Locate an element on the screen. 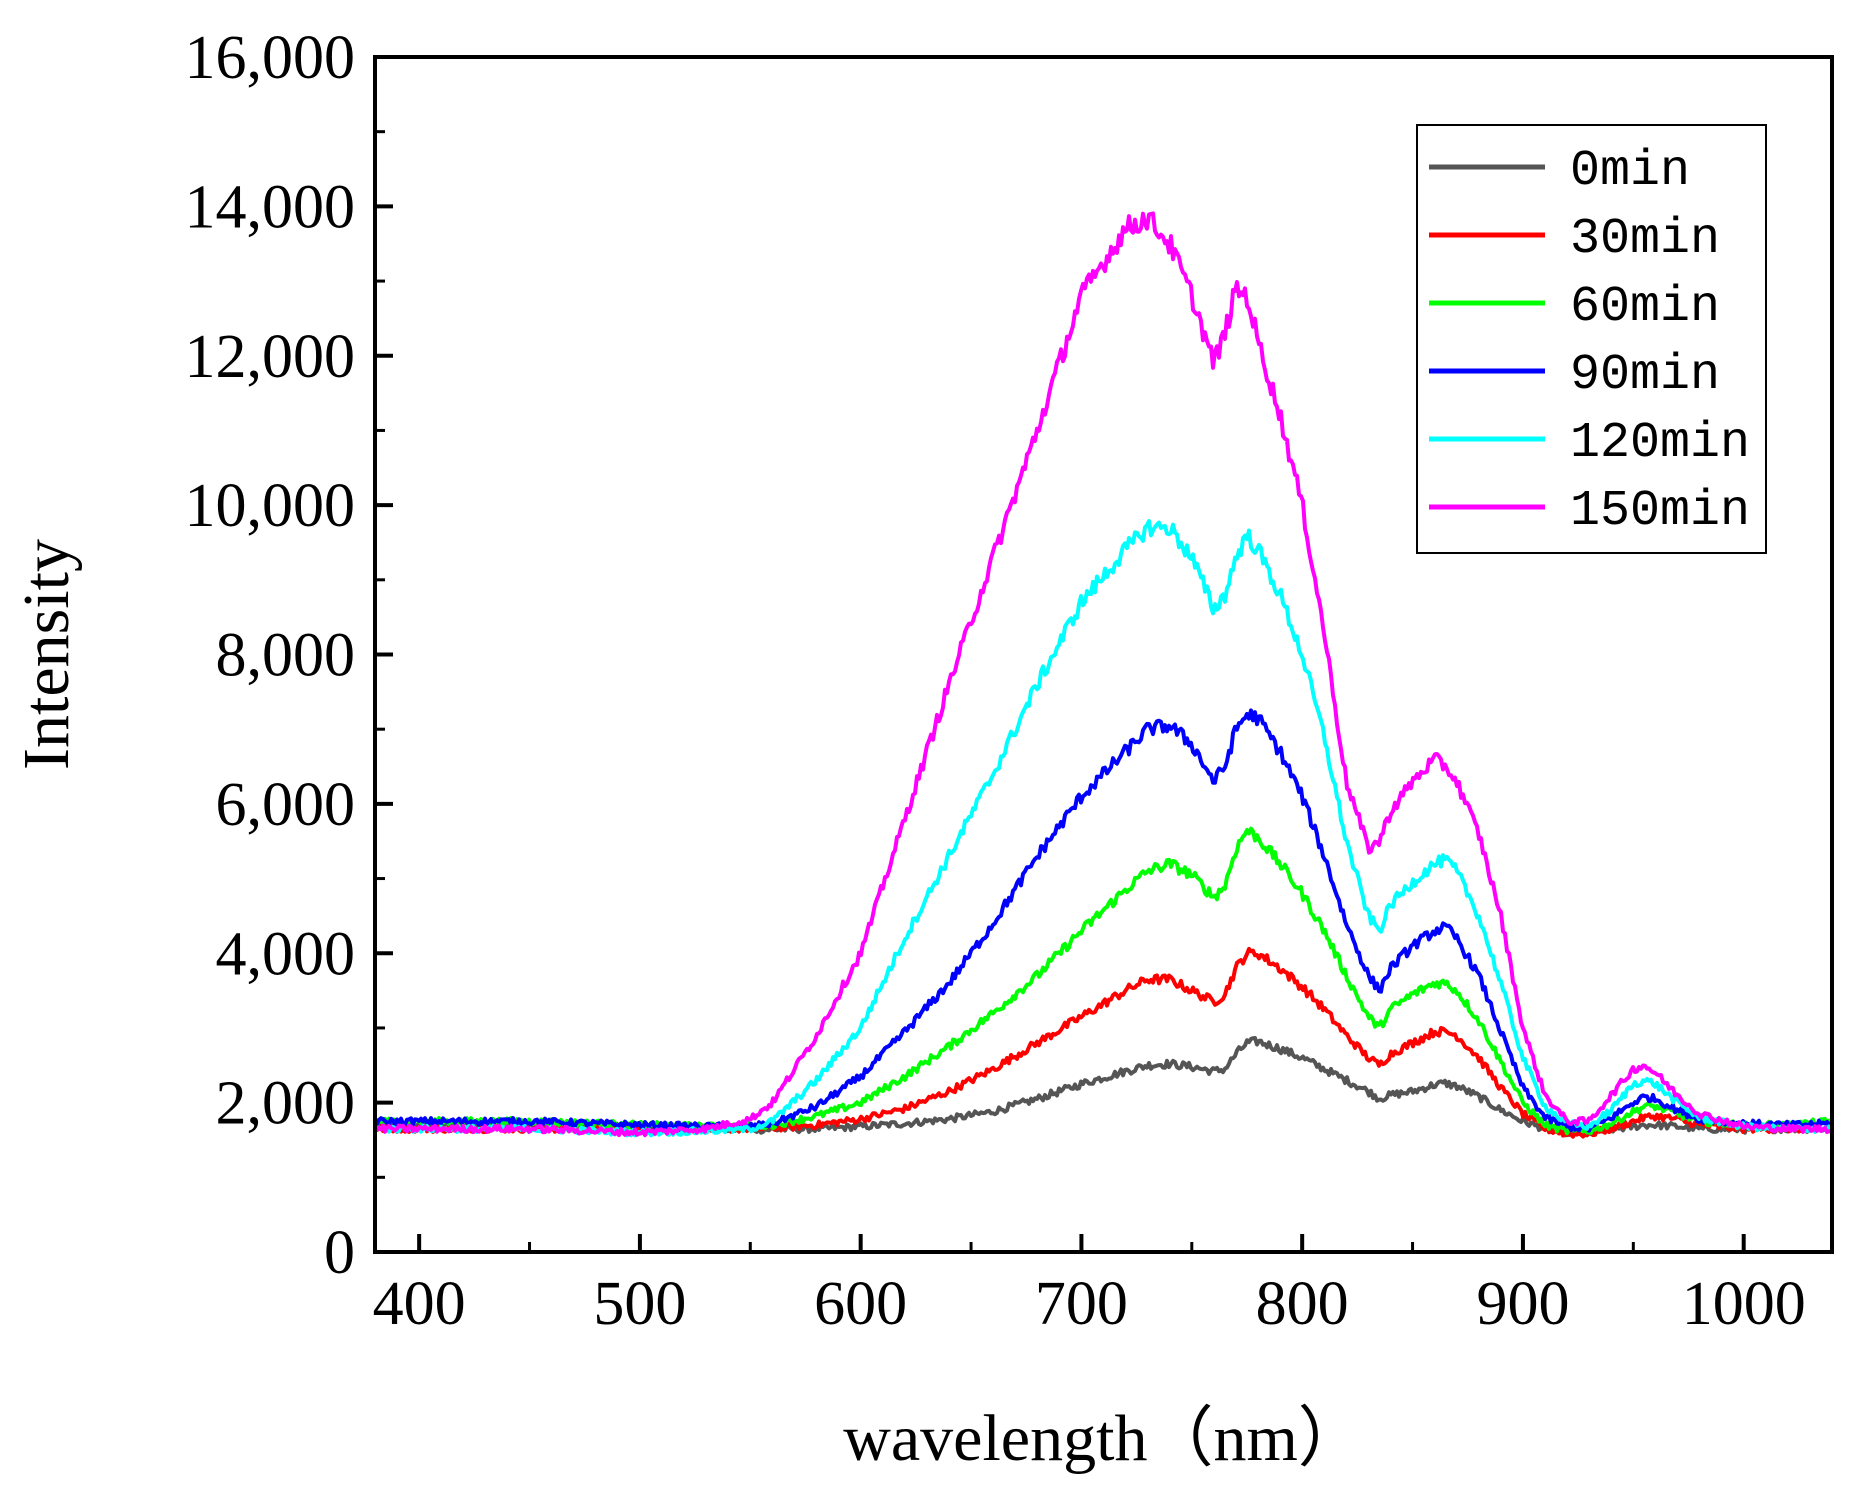  y-tick-label: 16,000 is located at coordinates (270, 58).